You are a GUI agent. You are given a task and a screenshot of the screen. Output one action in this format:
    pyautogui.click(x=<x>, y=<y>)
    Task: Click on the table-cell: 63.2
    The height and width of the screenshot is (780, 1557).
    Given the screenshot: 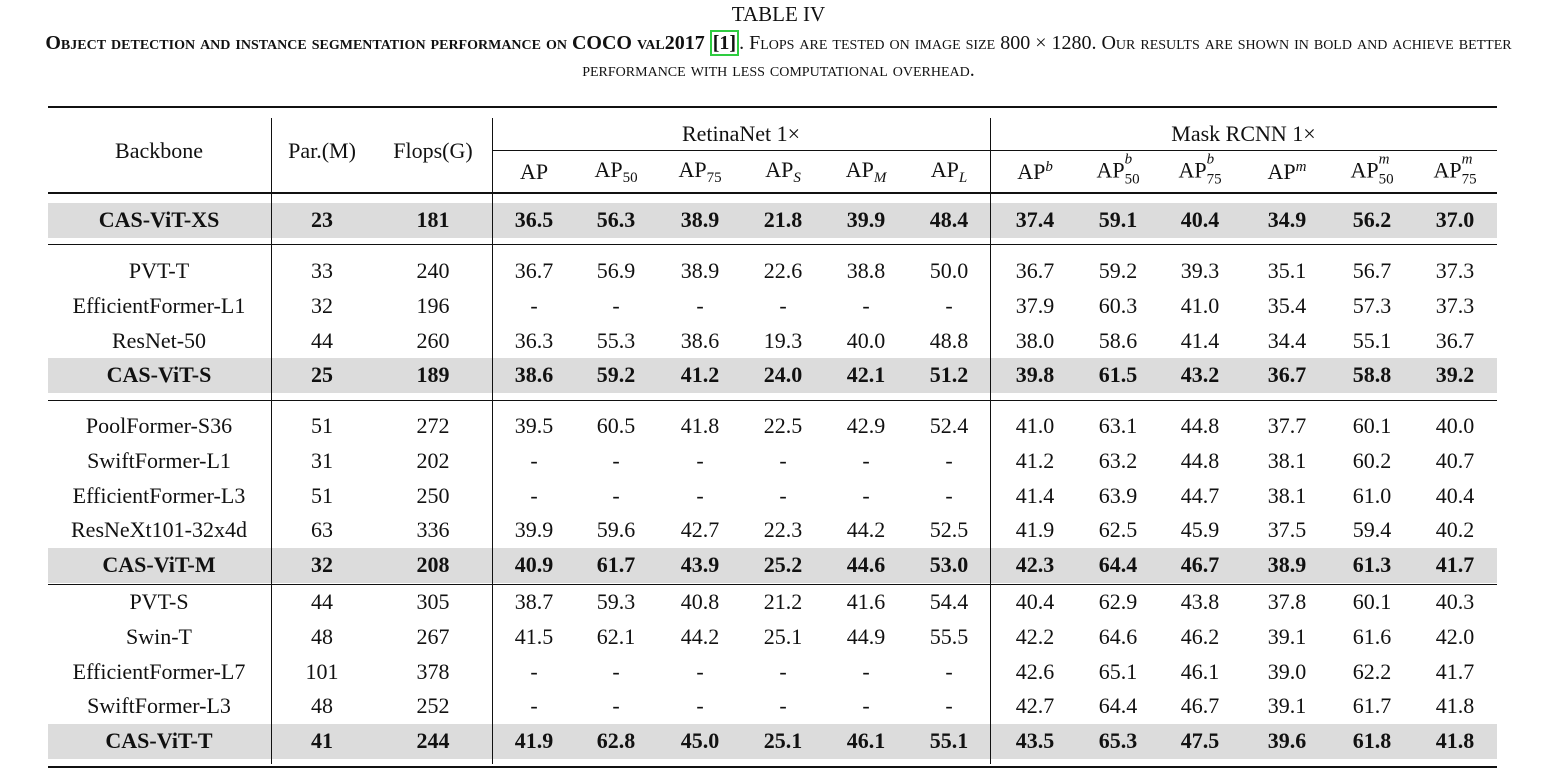 What is the action you would take?
    pyautogui.click(x=1118, y=460)
    